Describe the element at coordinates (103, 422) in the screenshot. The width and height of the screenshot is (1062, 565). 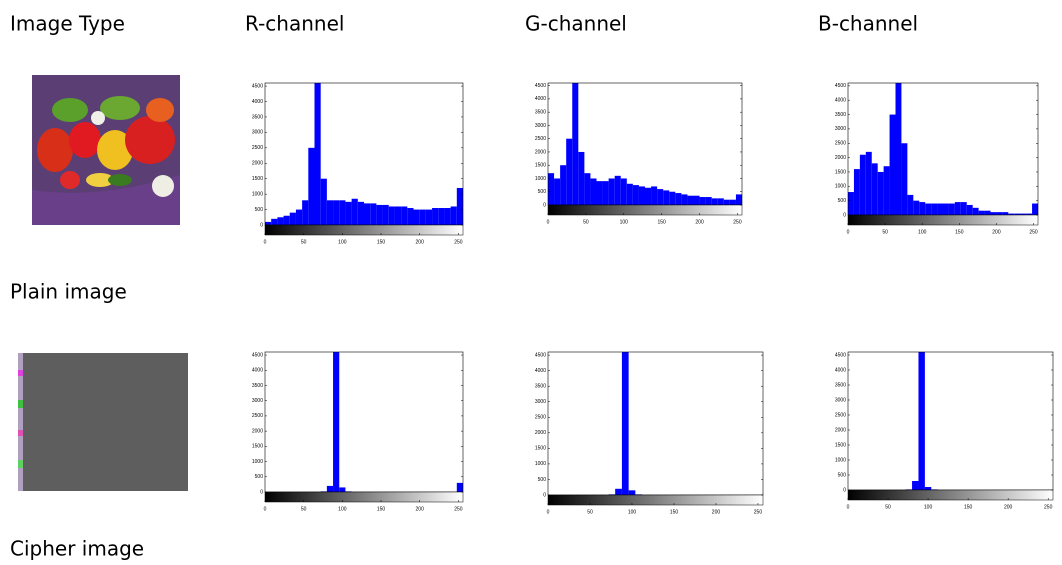
I see `cipher-image` at that location.